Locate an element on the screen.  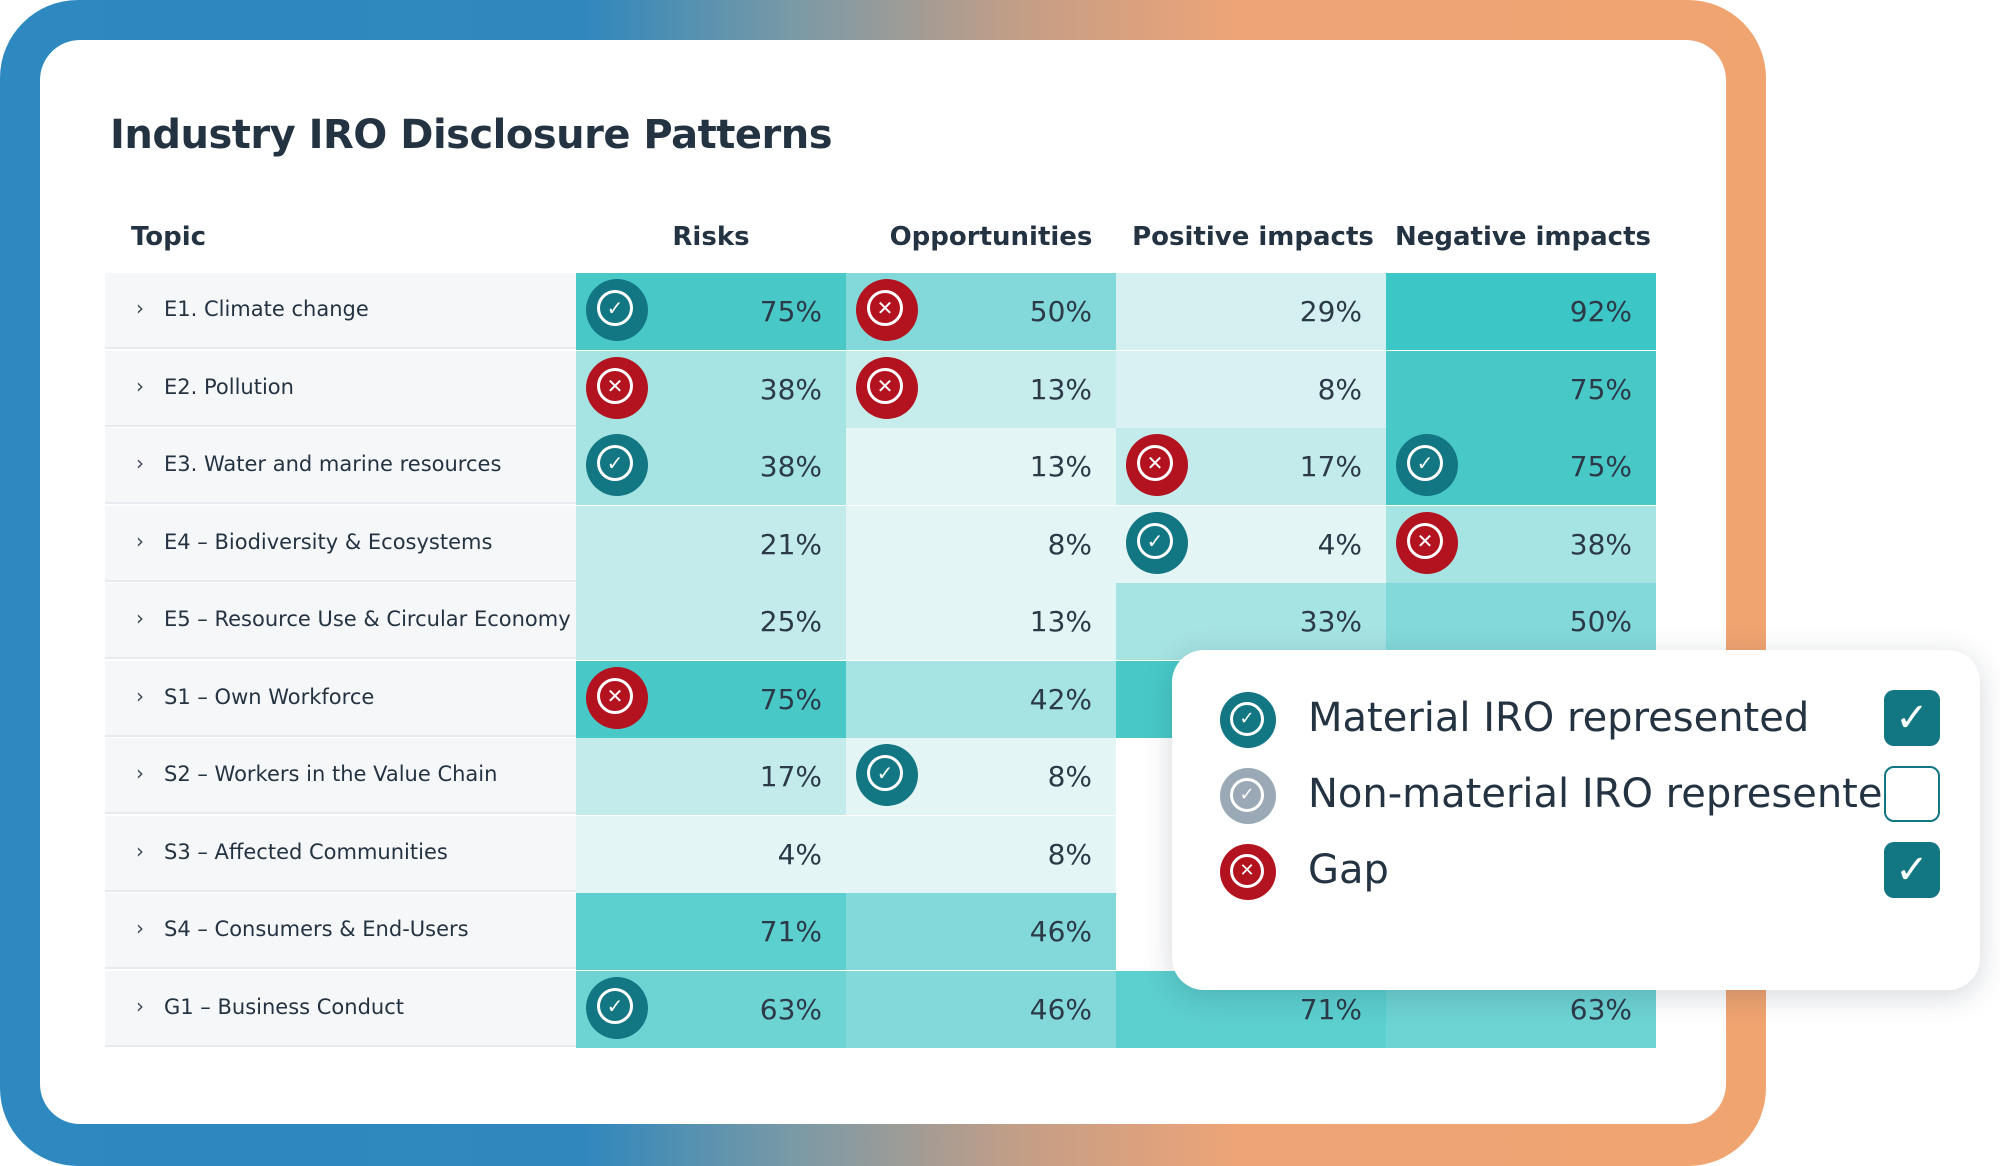
topic-label: S4 – Consumers & End-Users is located at coordinates (316, 929).